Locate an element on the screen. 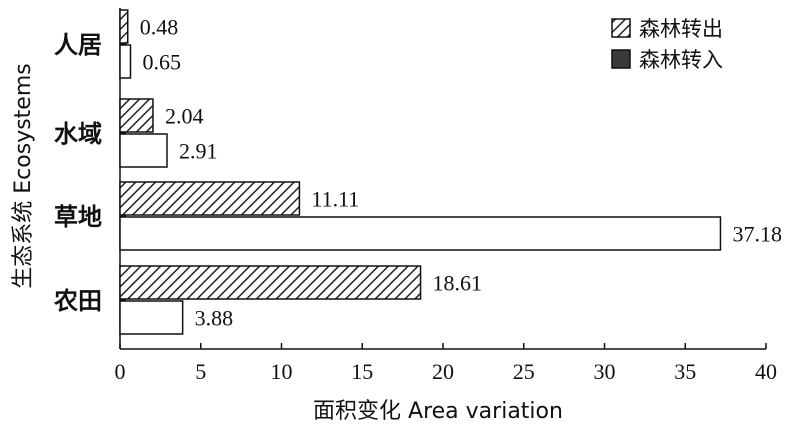 This screenshot has height=426, width=800. x-tick-label: 20 is located at coordinates (443, 371).